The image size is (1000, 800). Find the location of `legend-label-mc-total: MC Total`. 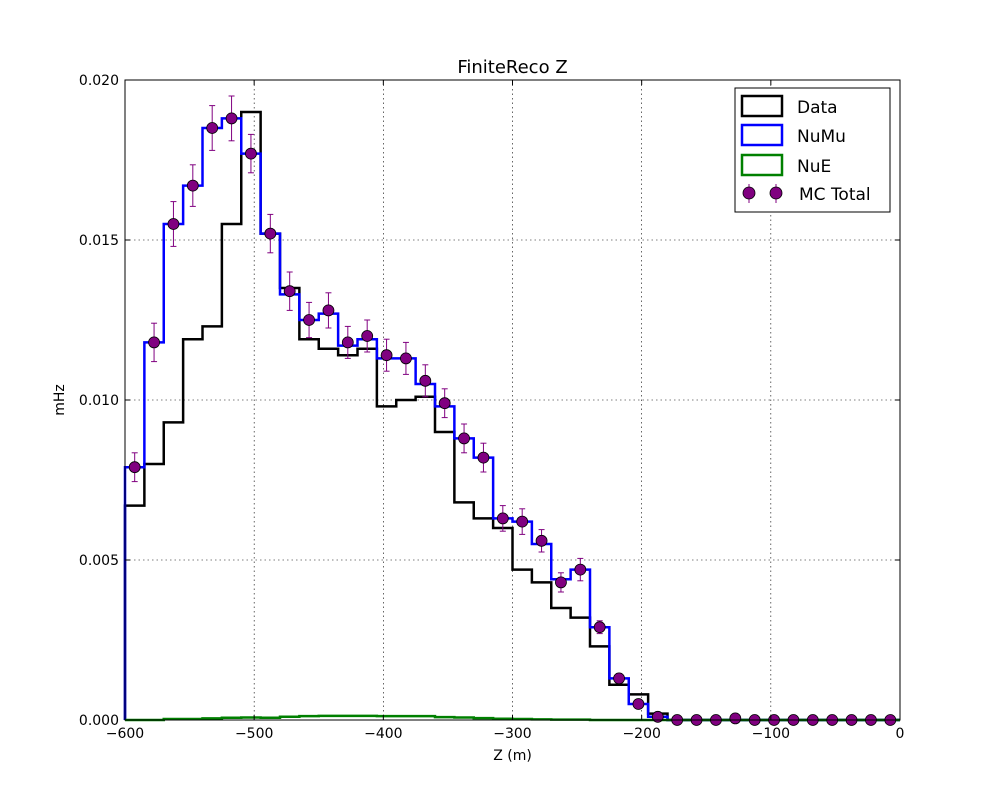

legend-label-mc-total: MC Total is located at coordinates (835, 195).